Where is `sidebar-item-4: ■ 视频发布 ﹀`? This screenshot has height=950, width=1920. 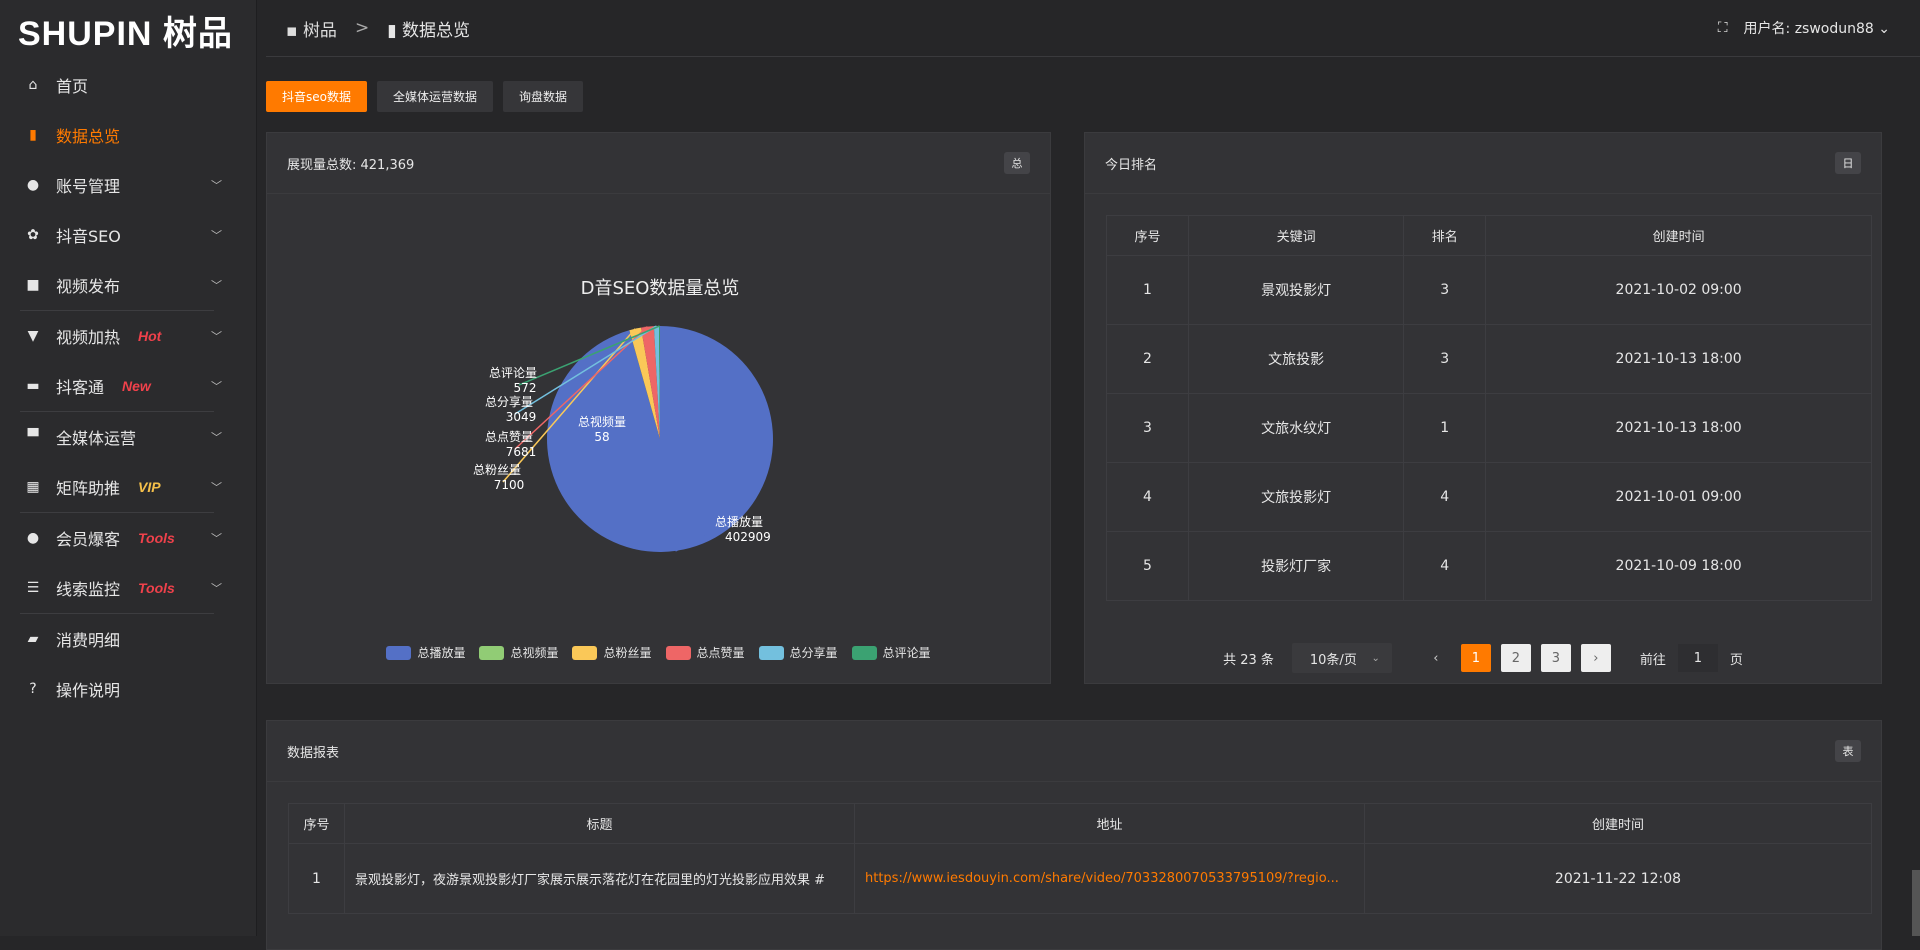 sidebar-item-4: ■ 视频发布 ﹀ is located at coordinates (128, 285).